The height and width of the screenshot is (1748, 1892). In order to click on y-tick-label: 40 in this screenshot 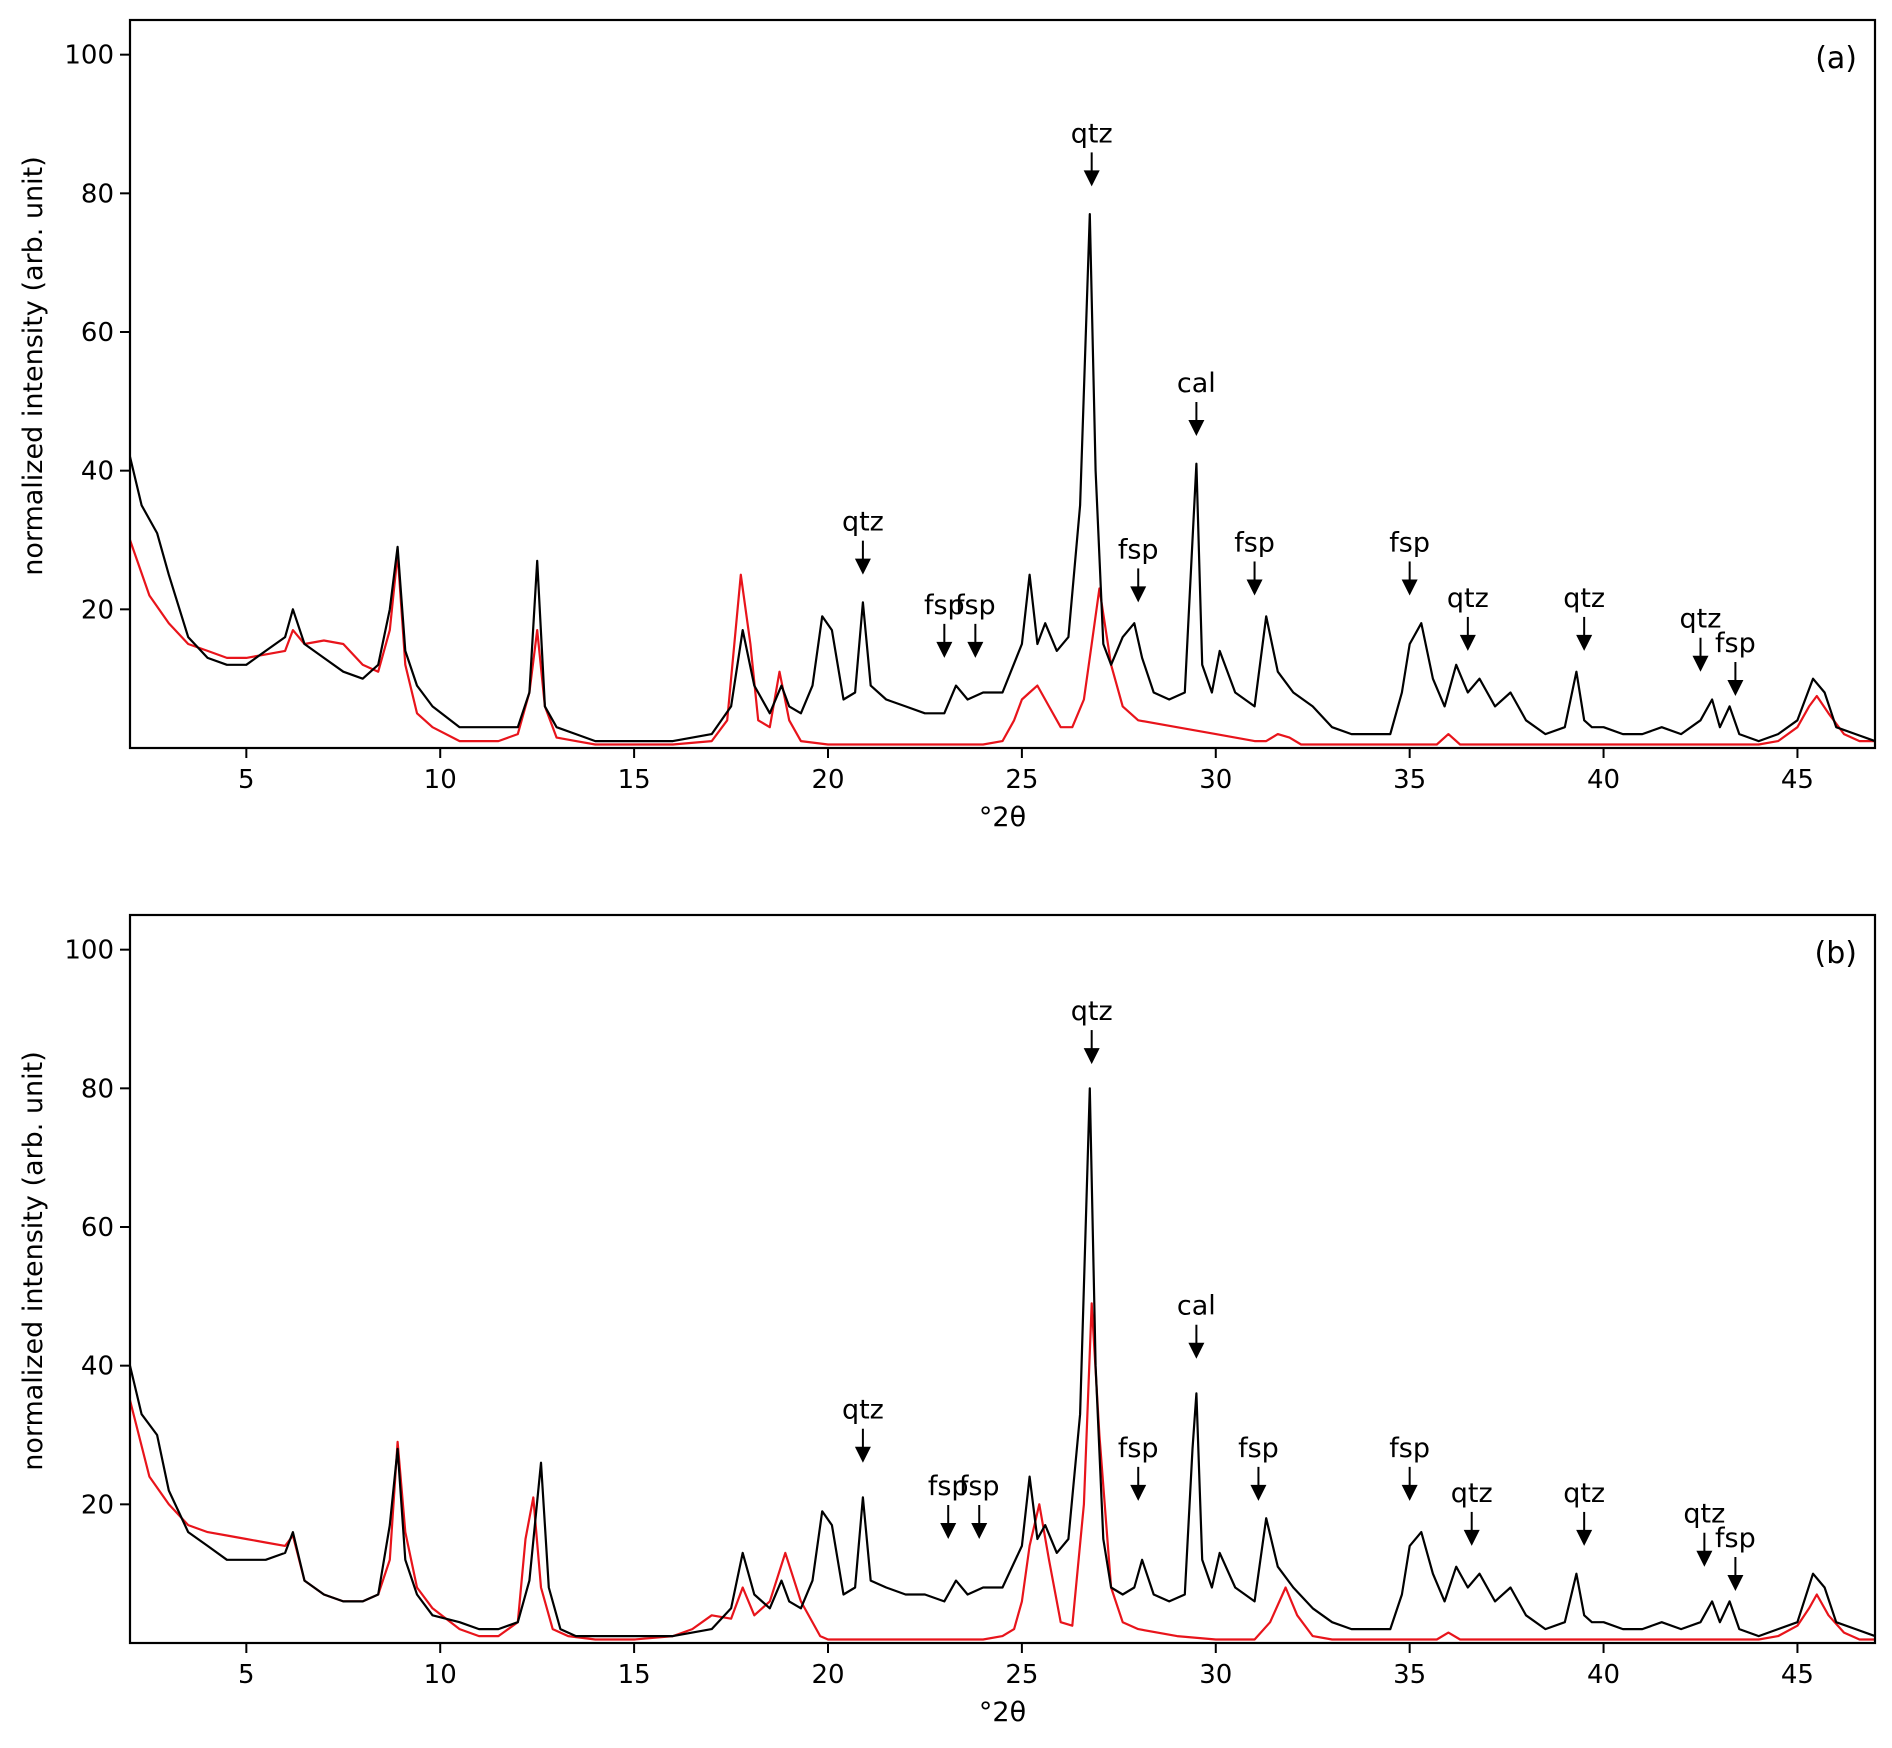, I will do `click(97, 1367)`.